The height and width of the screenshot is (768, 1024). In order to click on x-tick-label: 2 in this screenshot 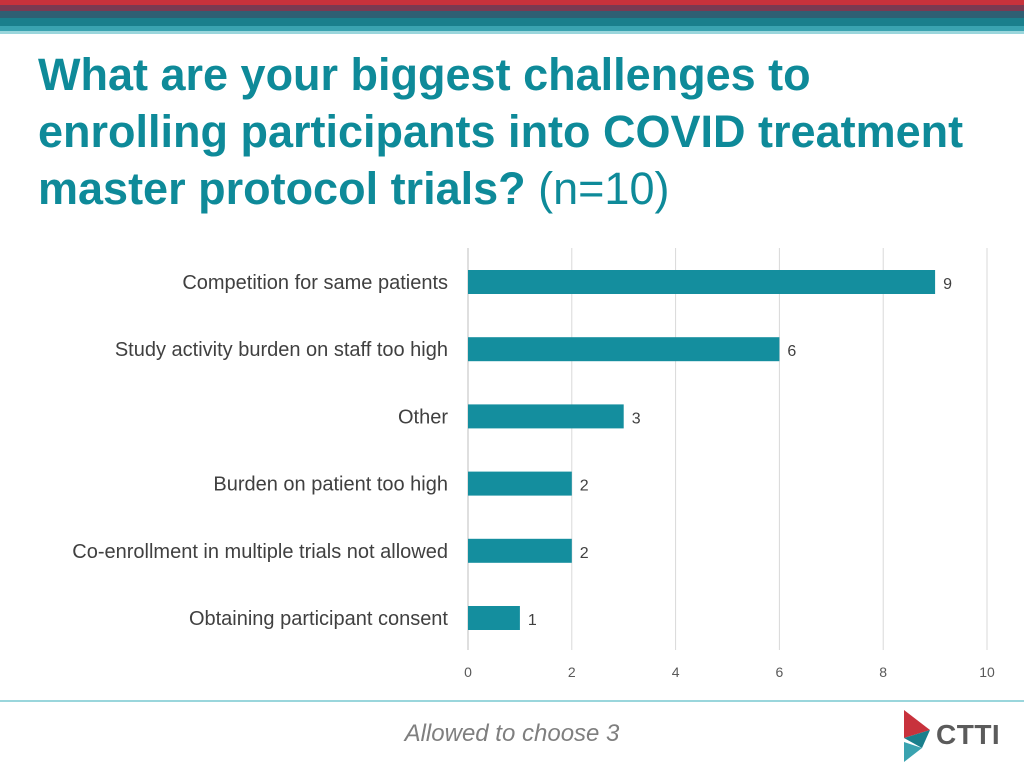, I will do `click(572, 672)`.